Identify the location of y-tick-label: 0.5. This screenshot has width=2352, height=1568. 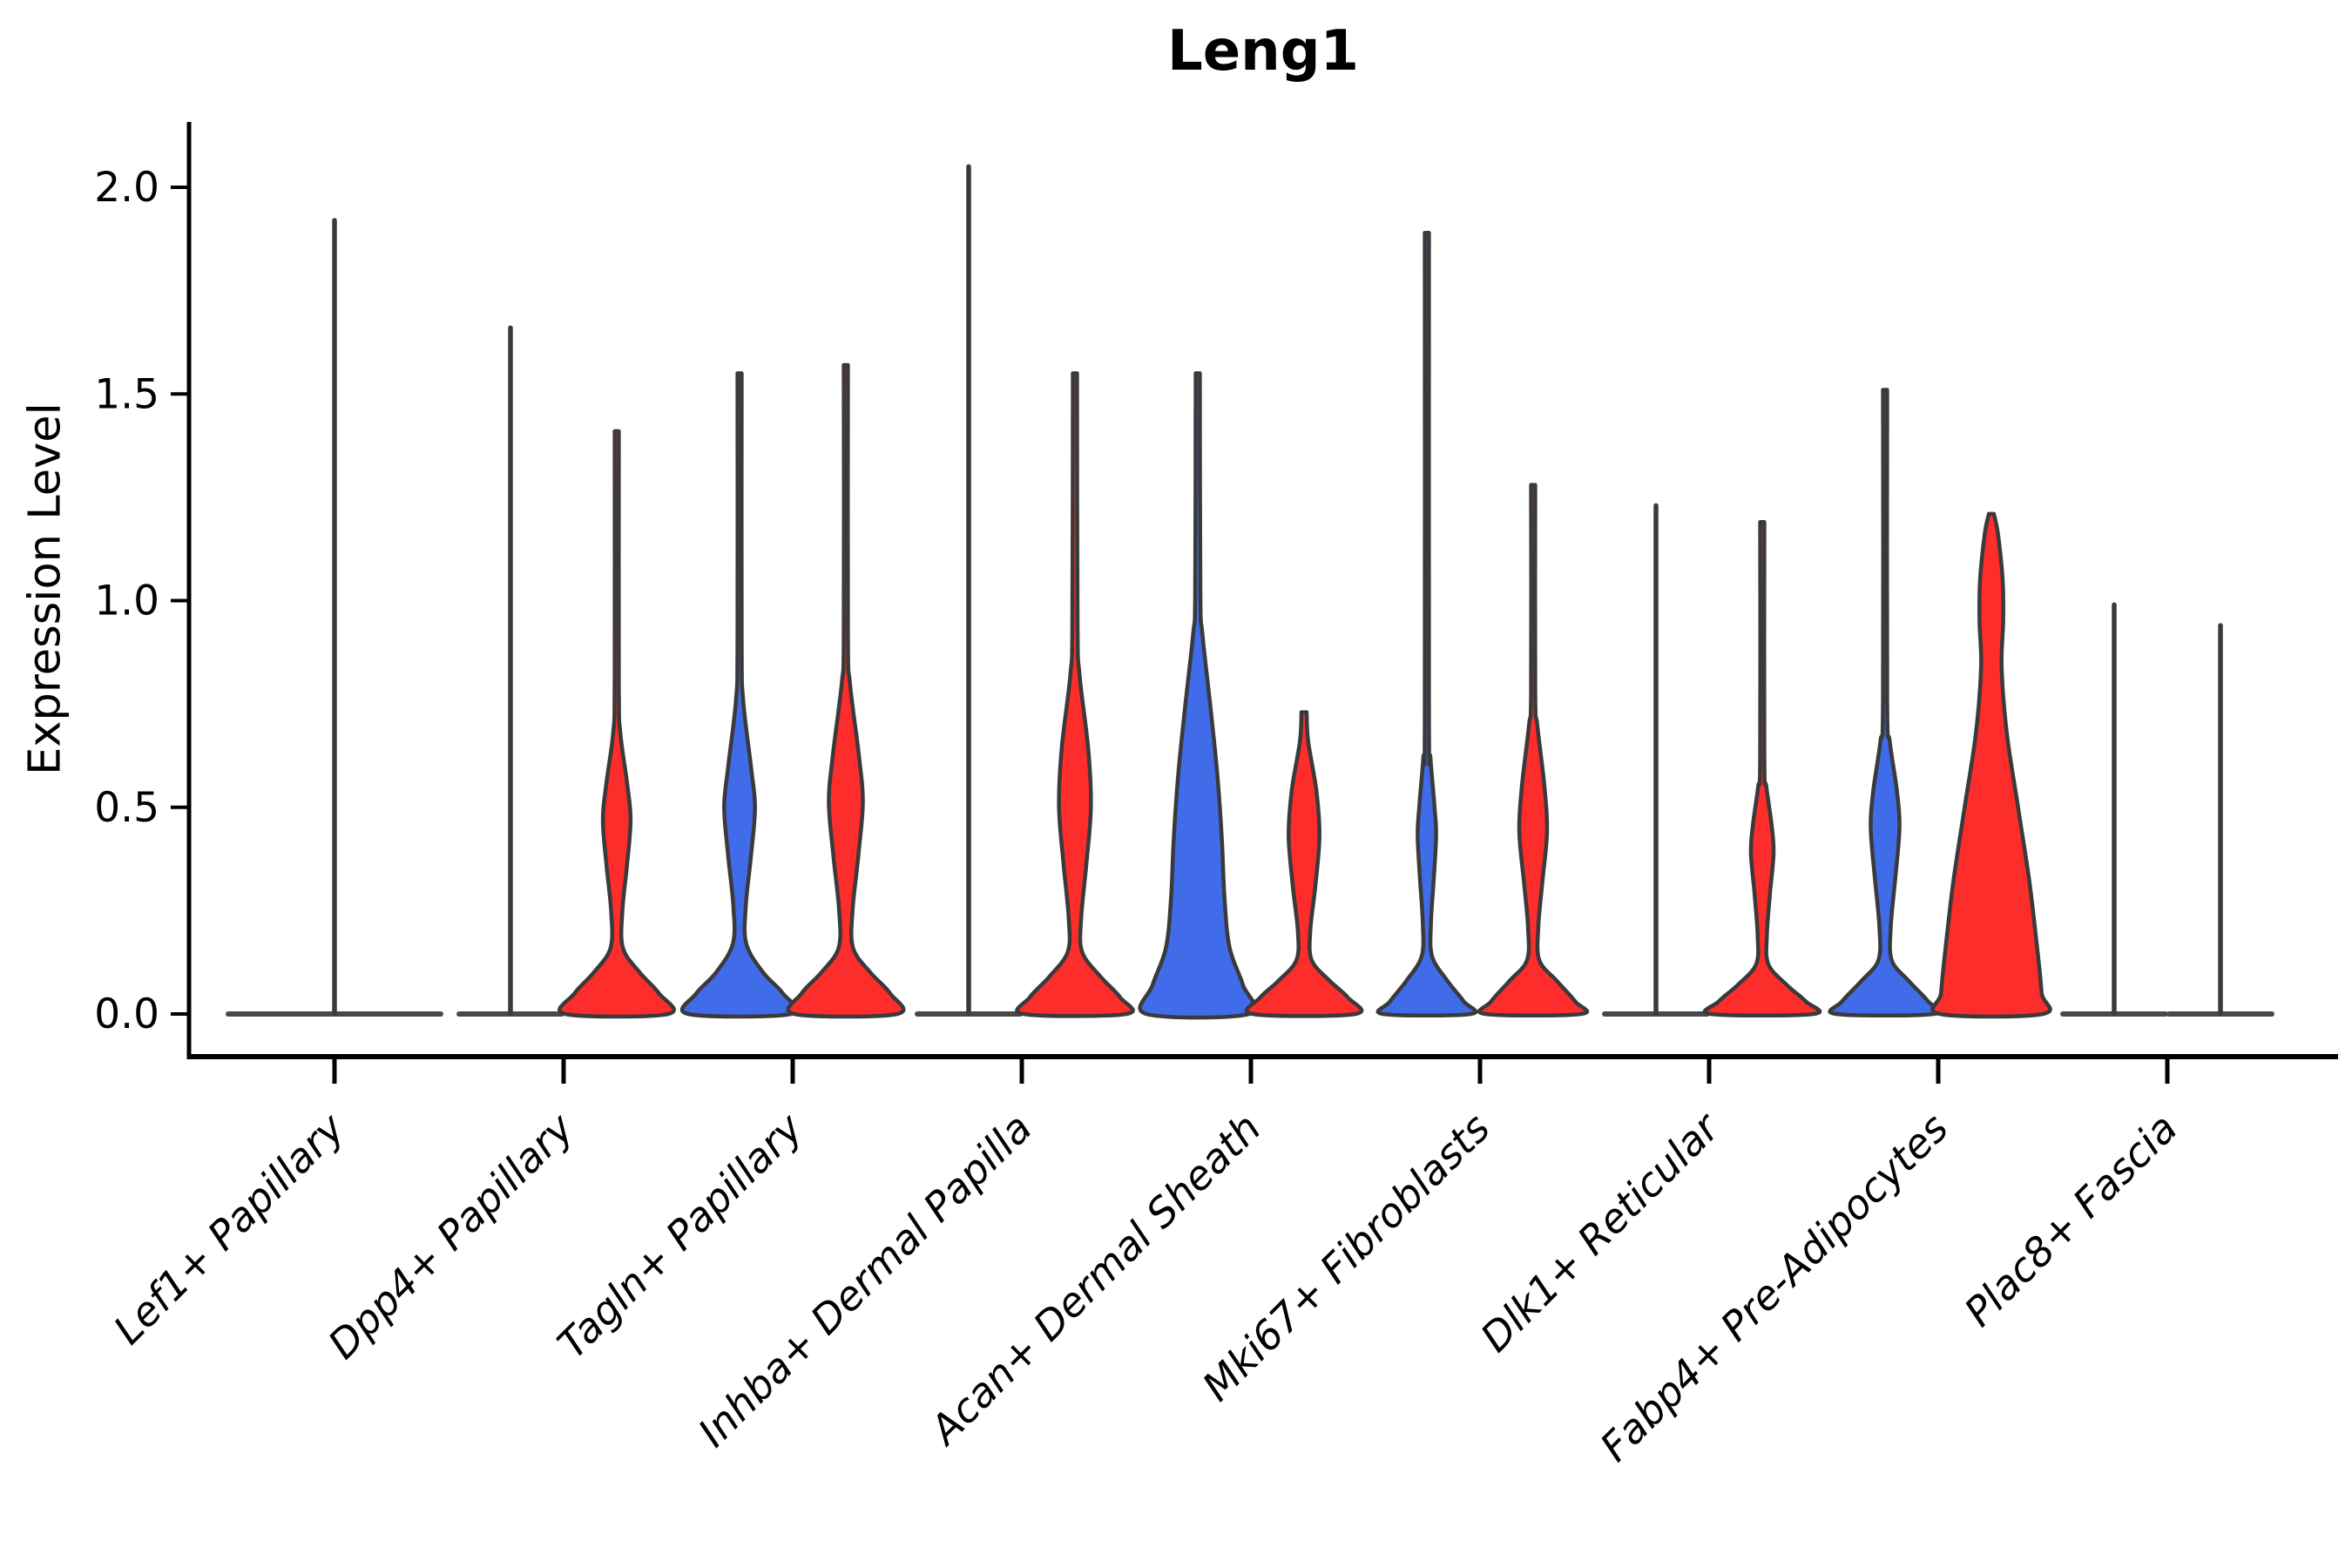
(126, 808).